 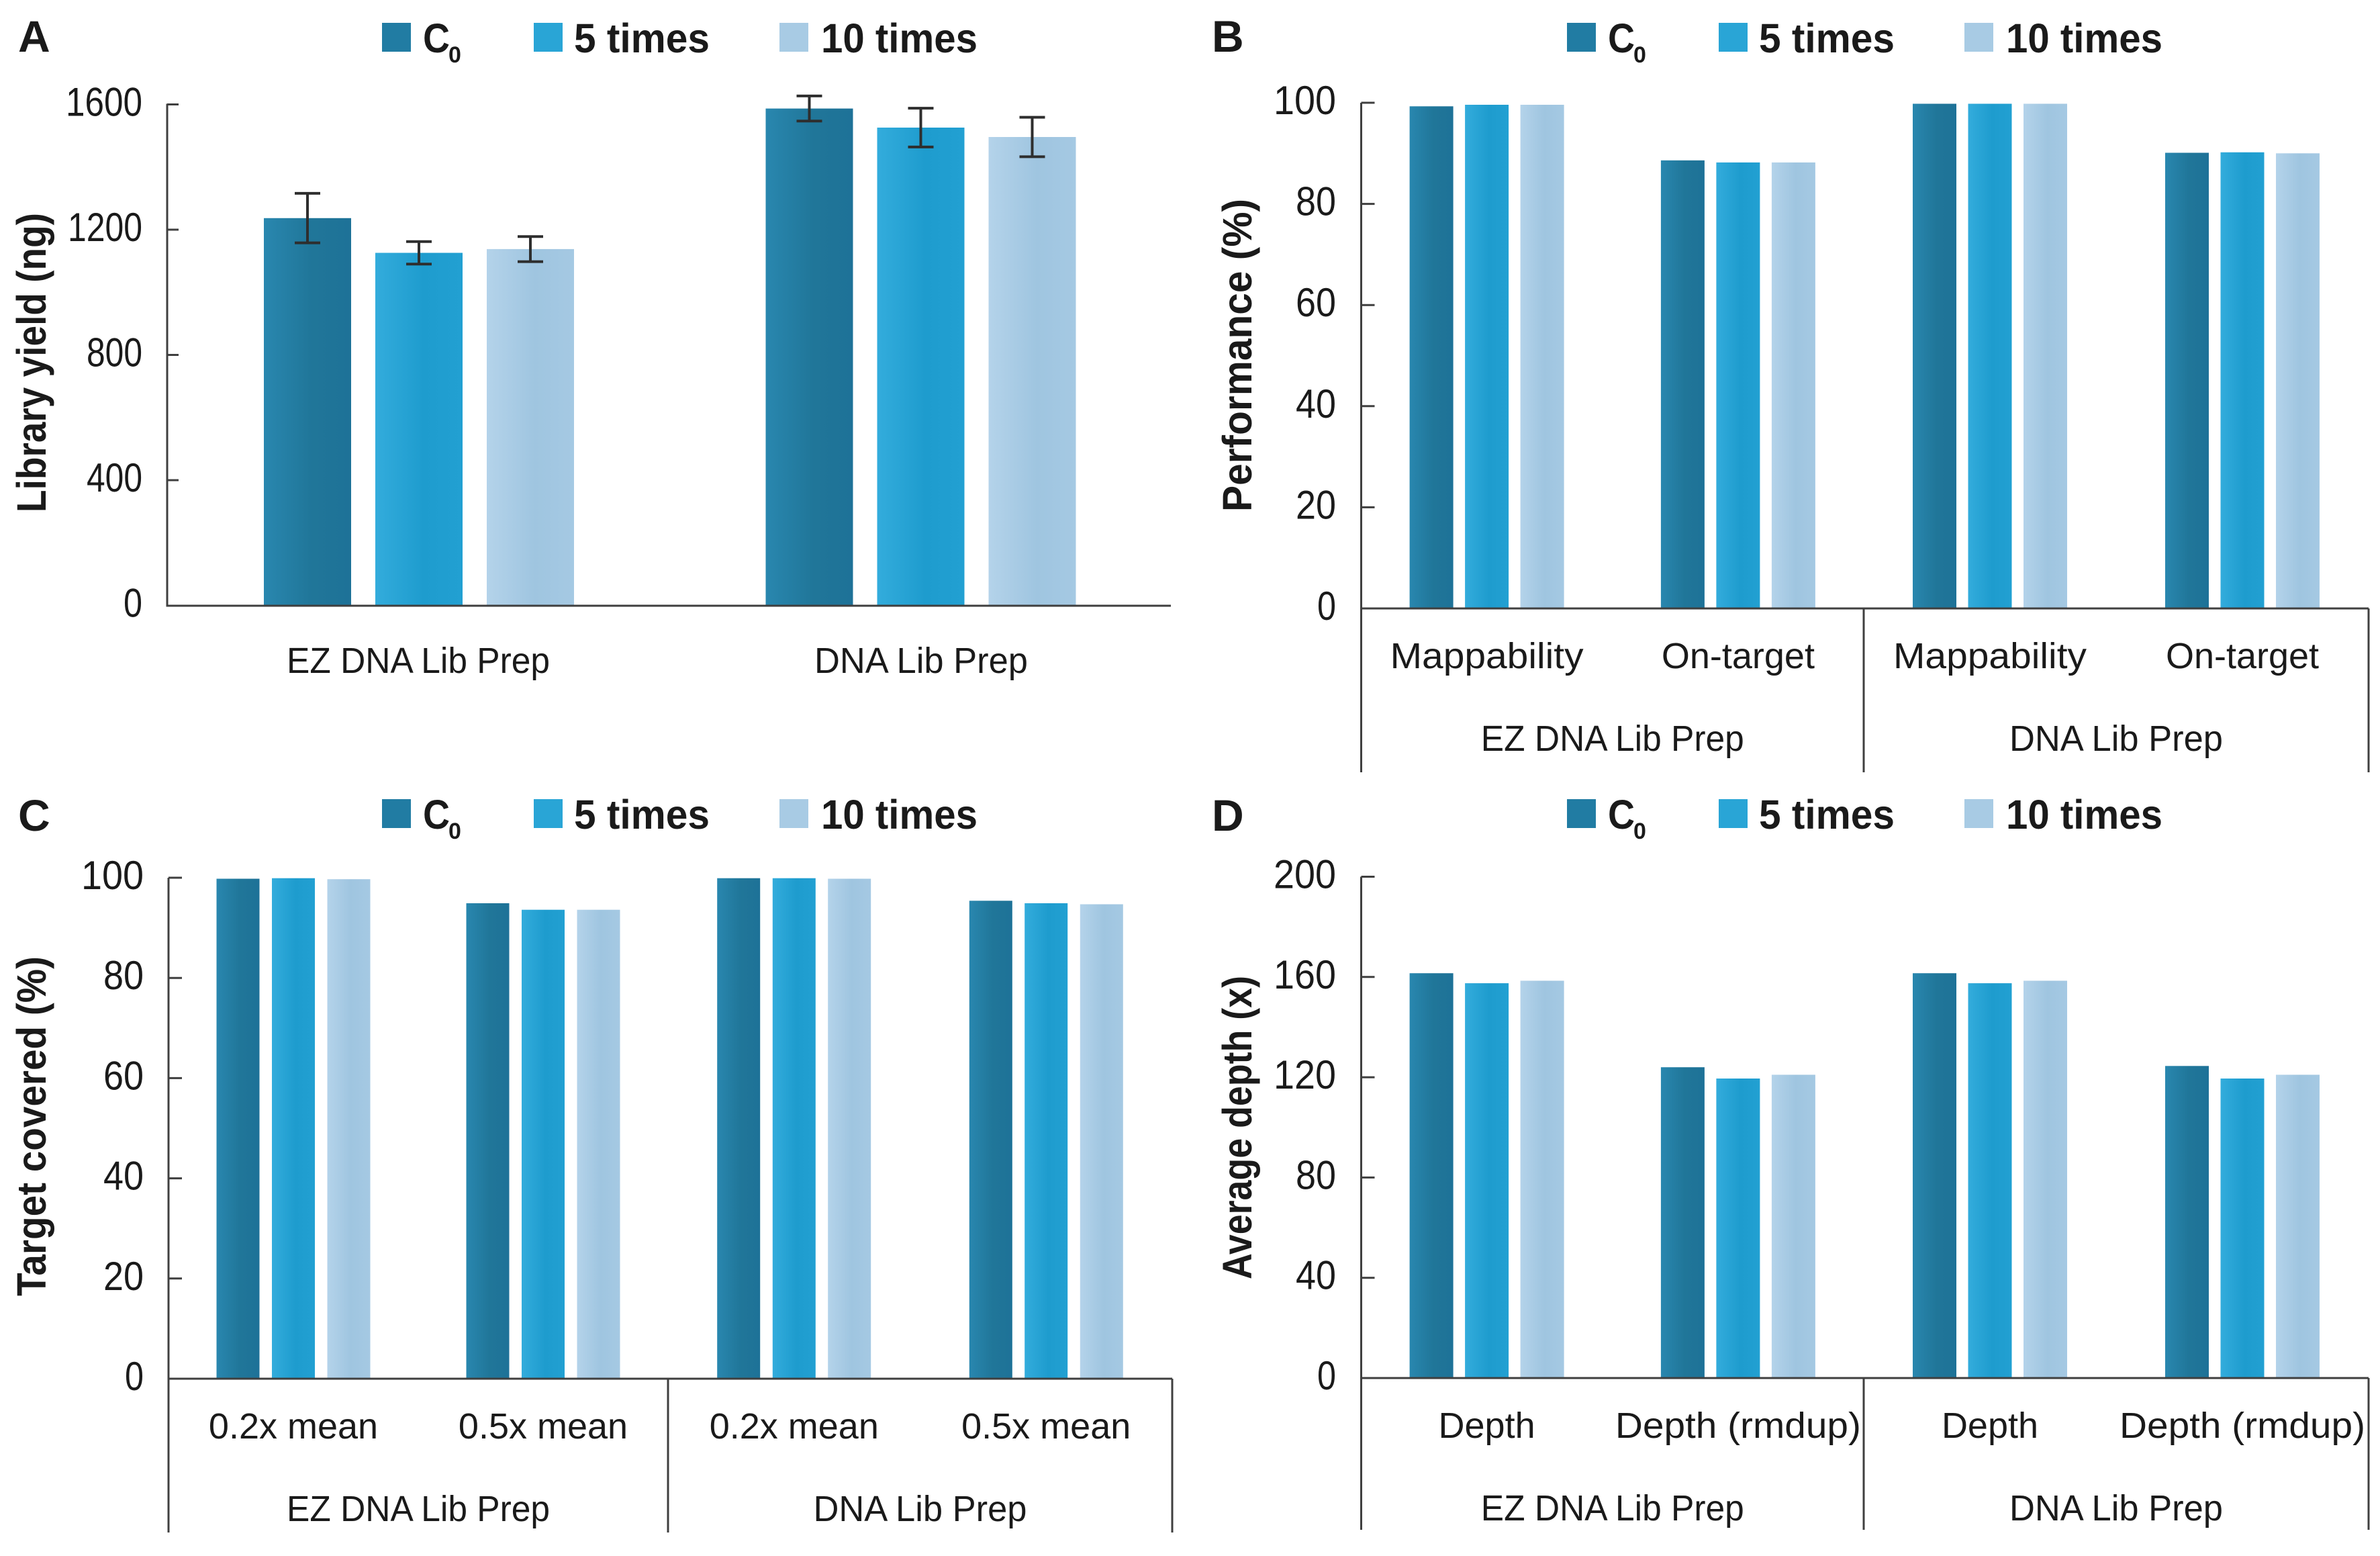 I want to click on svg-text: 1200, so click(x=105, y=227).